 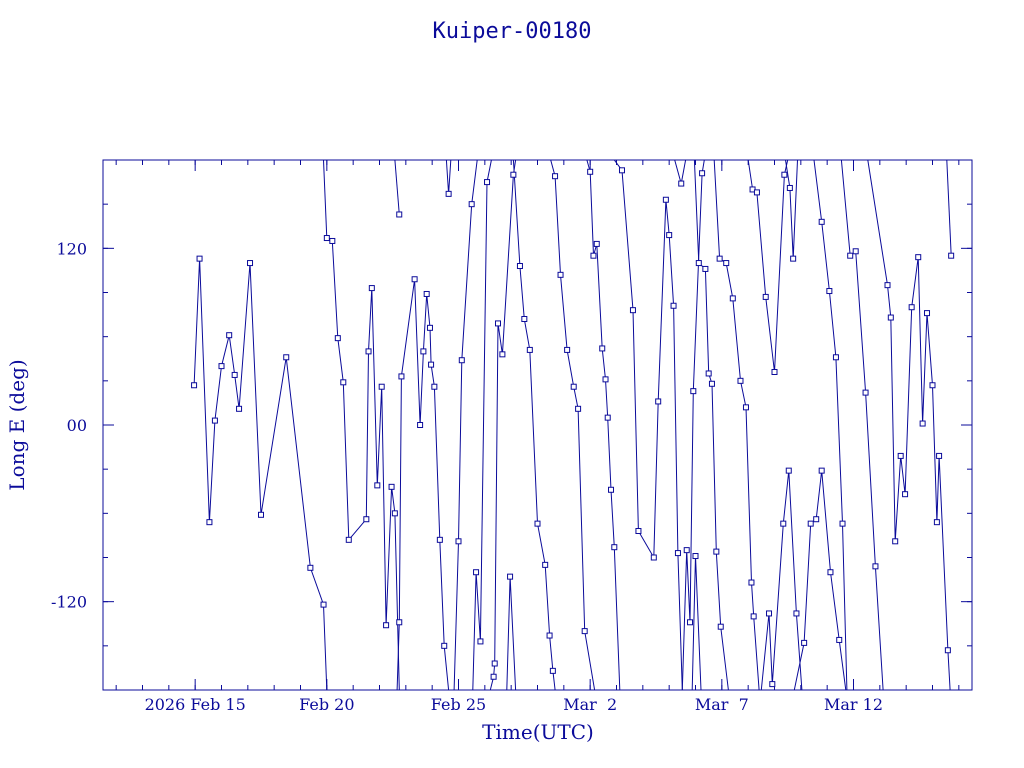 I want to click on x-tick-label: Mar 7, so click(x=722, y=704).